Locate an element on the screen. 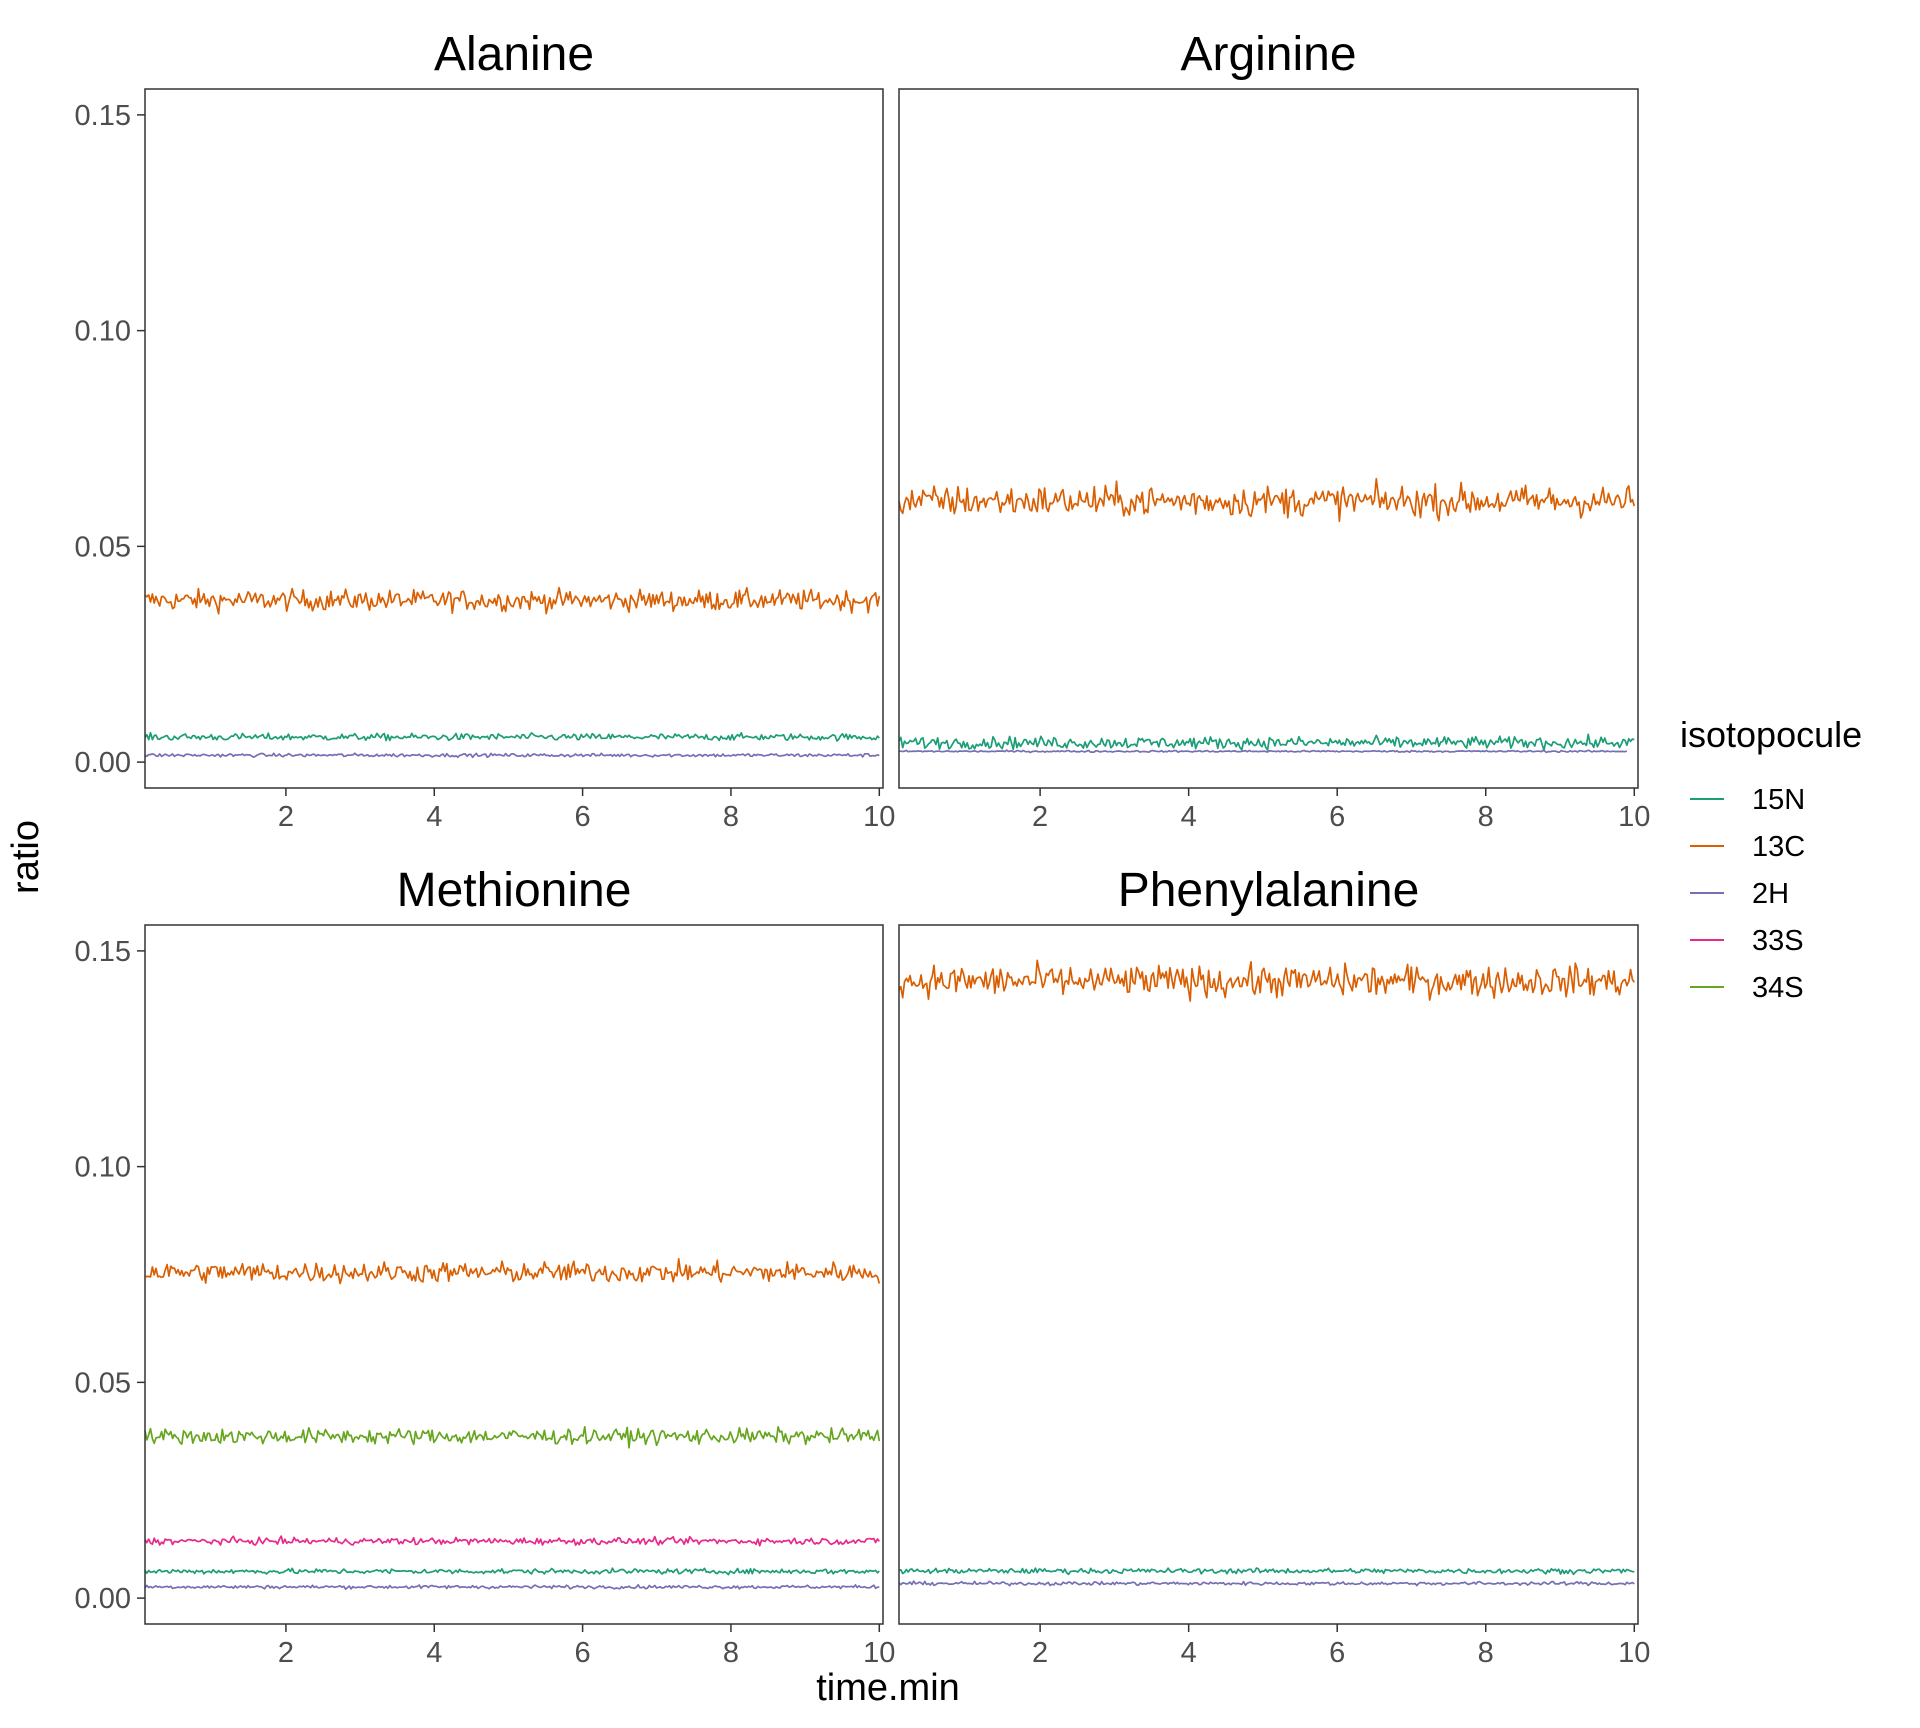  legend-label-33s: 33S is located at coordinates (1778, 941).